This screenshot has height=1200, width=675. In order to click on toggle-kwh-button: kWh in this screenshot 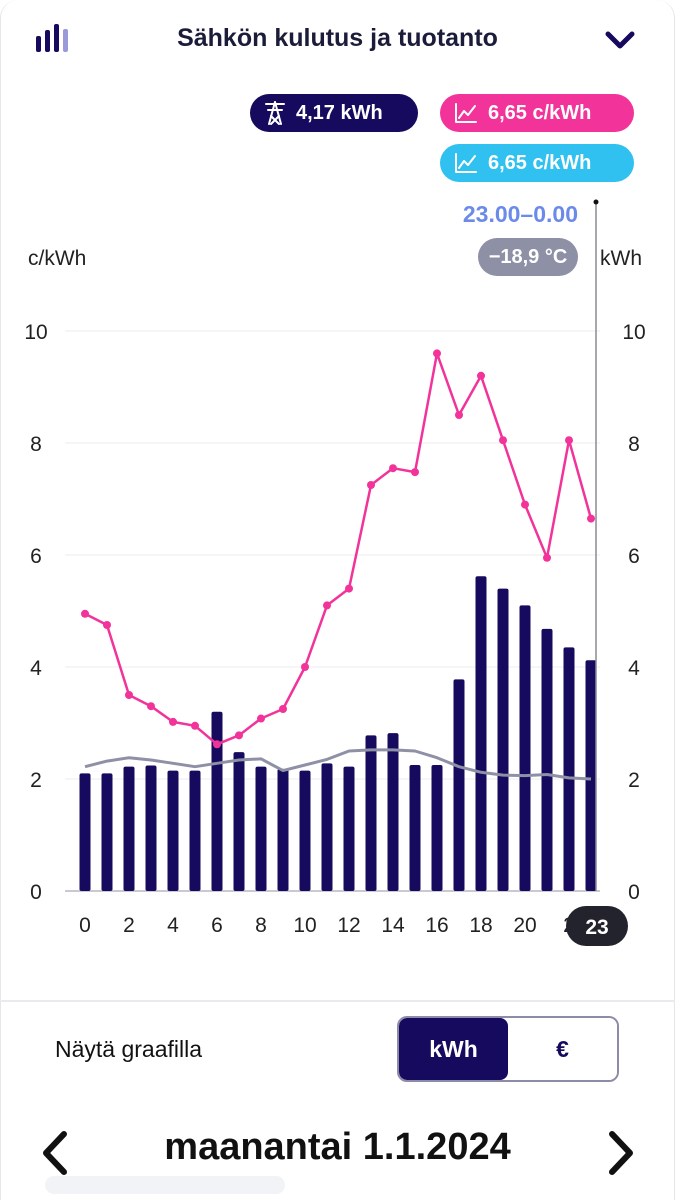, I will do `click(453, 1049)`.